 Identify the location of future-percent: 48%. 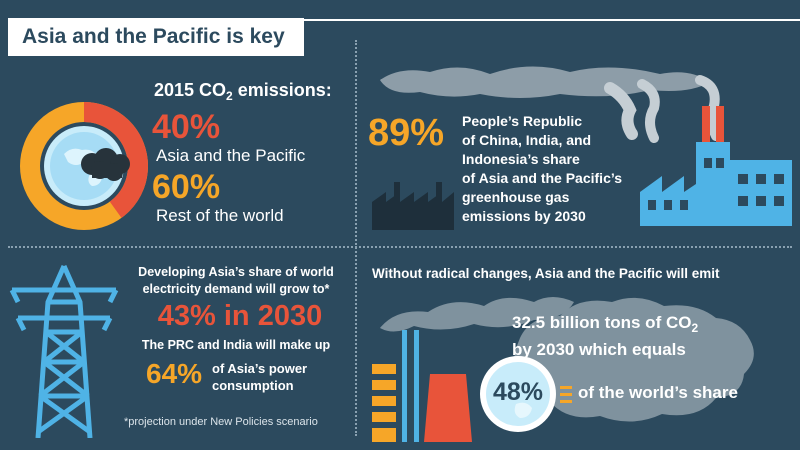
(518, 392).